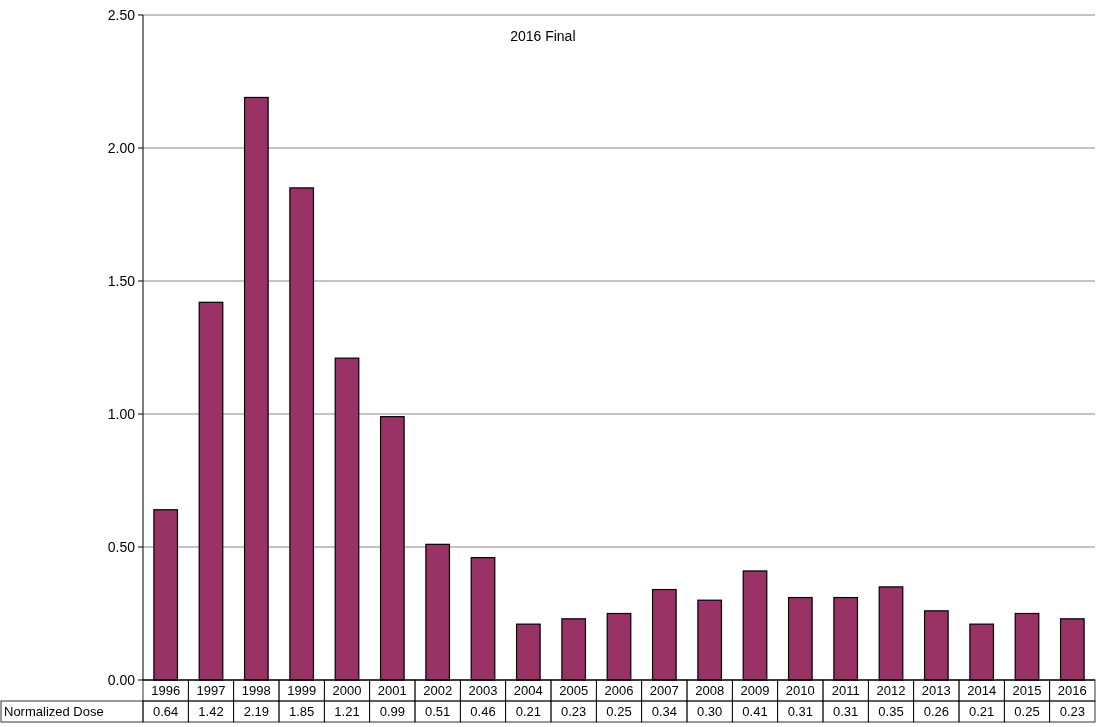  Describe the element at coordinates (755, 712) in the screenshot. I see `data-label: 0.41` at that location.